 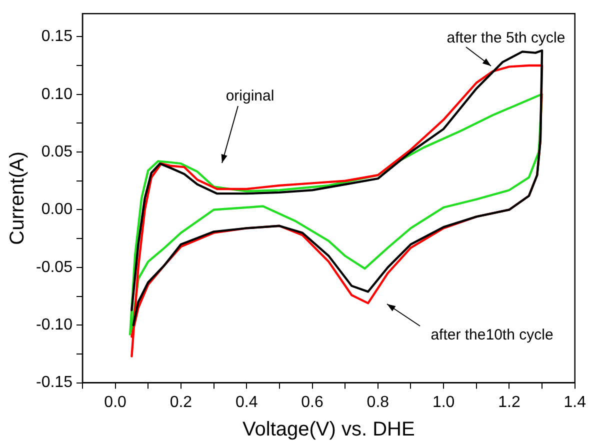 What do you see at coordinates (509, 402) in the screenshot?
I see `x-tick-label: 1.2` at bounding box center [509, 402].